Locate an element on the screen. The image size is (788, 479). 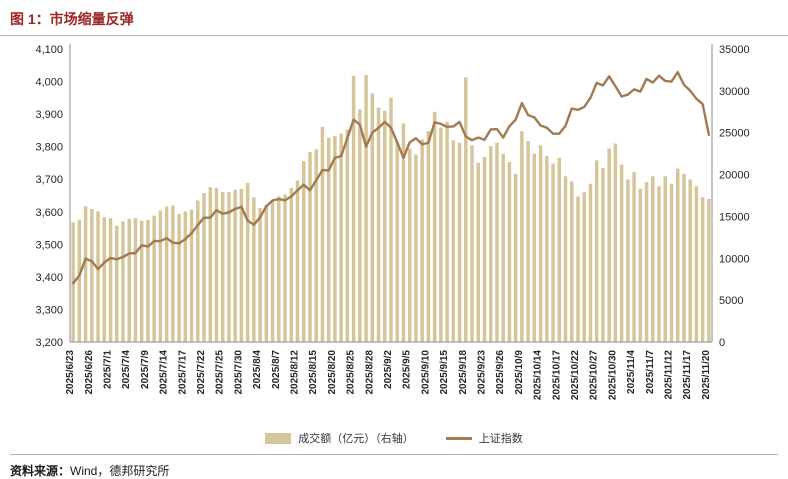
svg-text: 3,800 is located at coordinates (49, 148).